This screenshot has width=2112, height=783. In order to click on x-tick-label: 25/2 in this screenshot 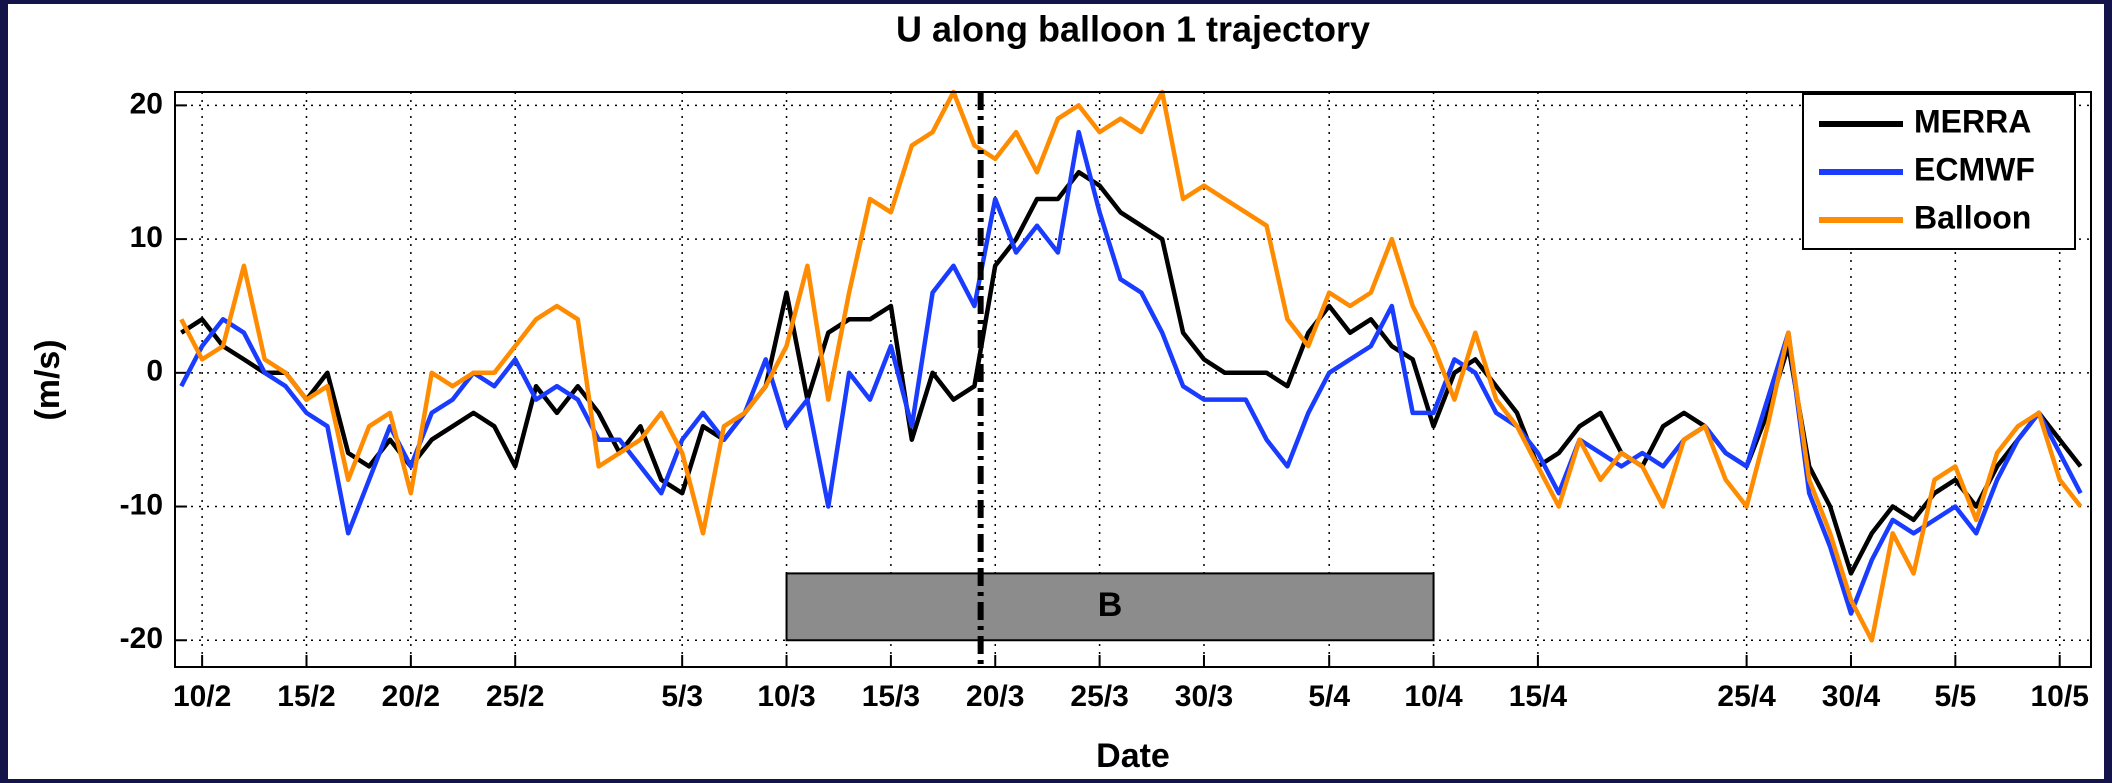, I will do `click(515, 696)`.